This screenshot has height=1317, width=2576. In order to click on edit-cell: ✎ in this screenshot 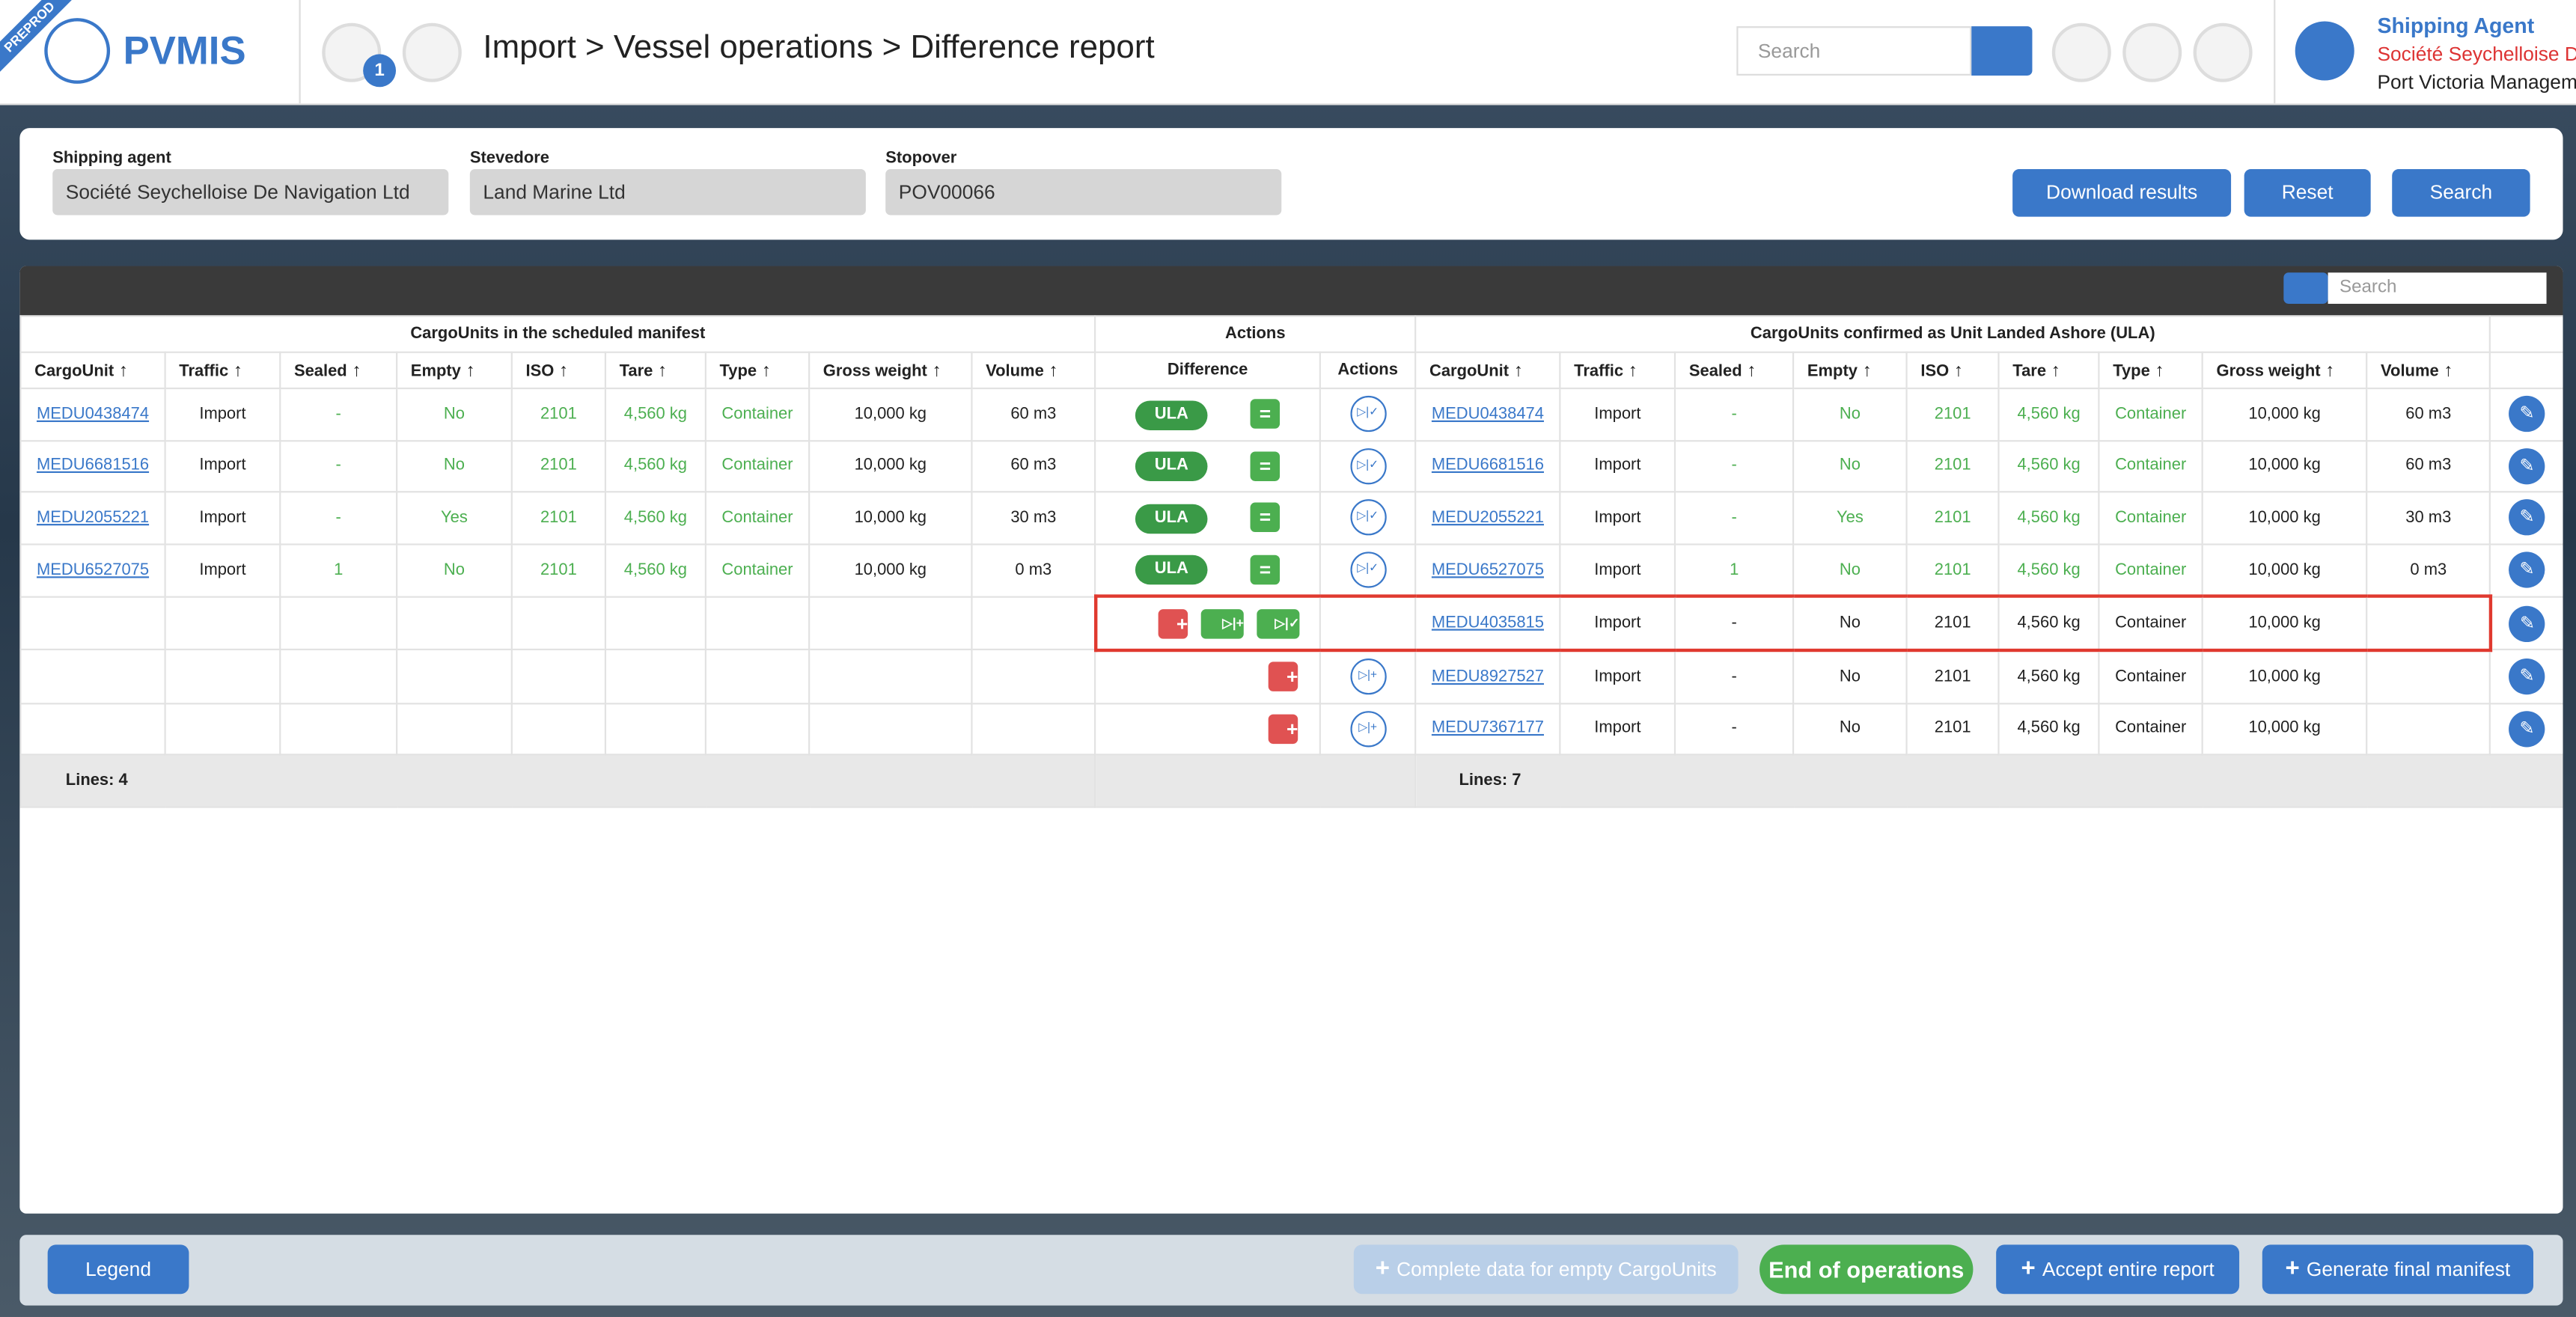, I will do `click(2526, 466)`.